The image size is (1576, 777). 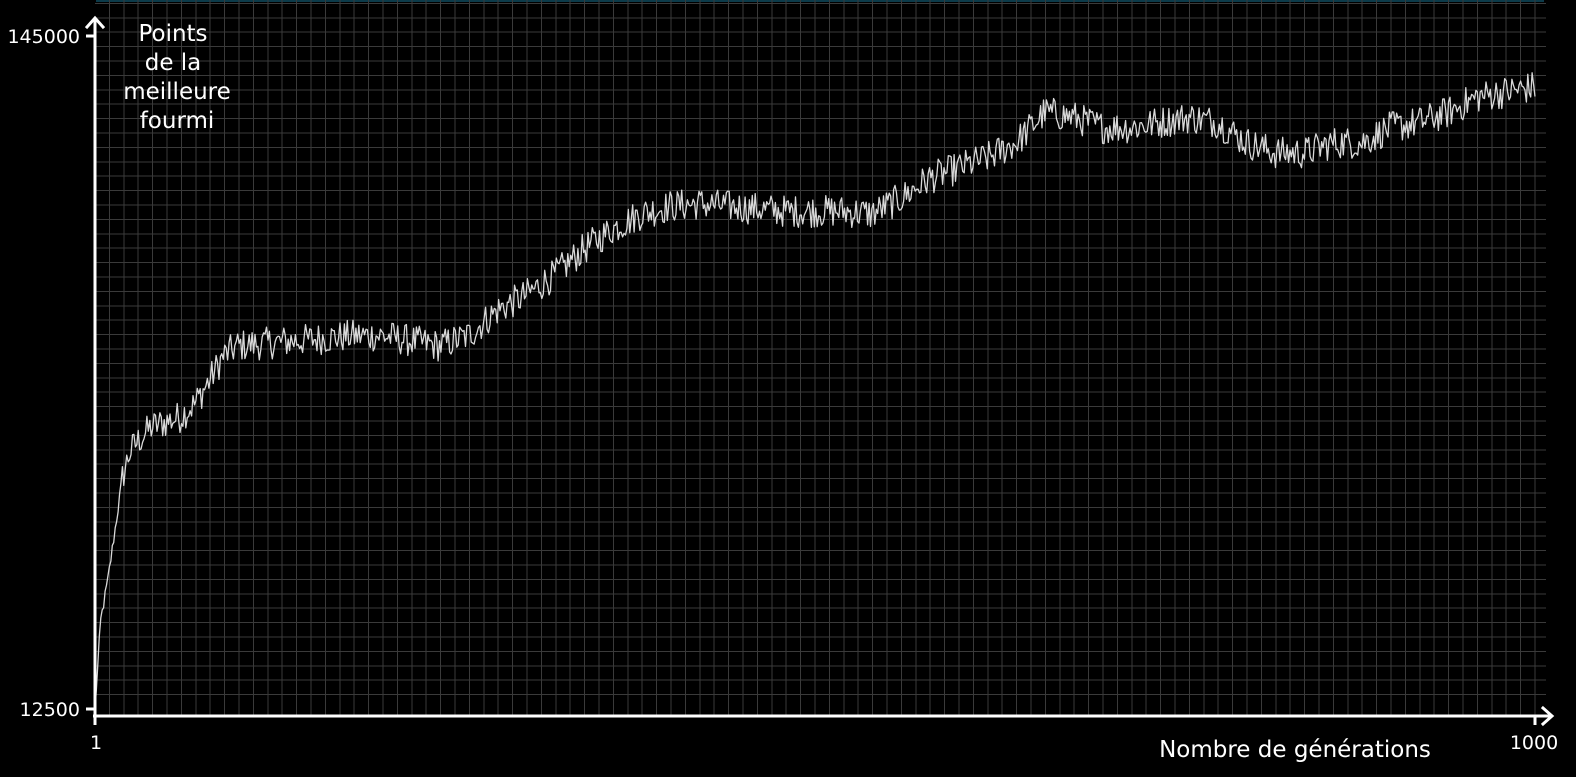 What do you see at coordinates (1534, 743) in the screenshot?
I see `x-tick-label-max: 1000` at bounding box center [1534, 743].